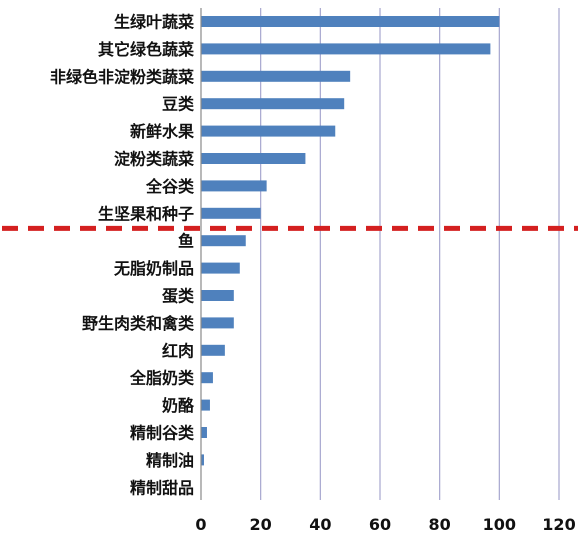  I want to click on x-tick-label: 120, so click(558, 524).